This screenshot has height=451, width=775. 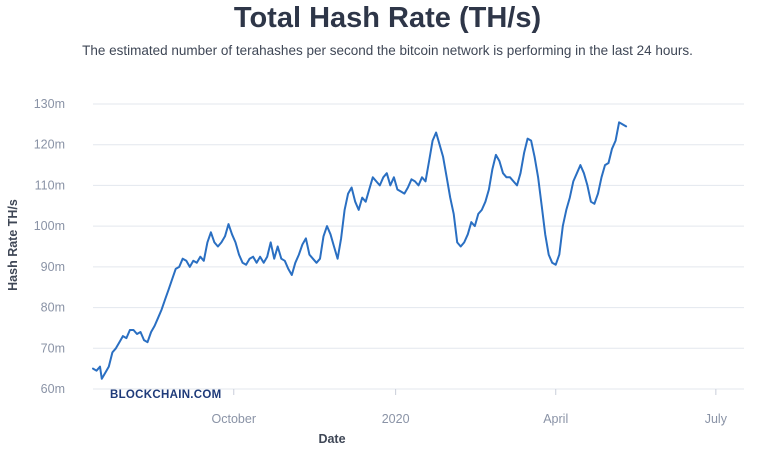 I want to click on blockchain-logo: BLOCKCHAIN.COM, so click(x=166, y=395).